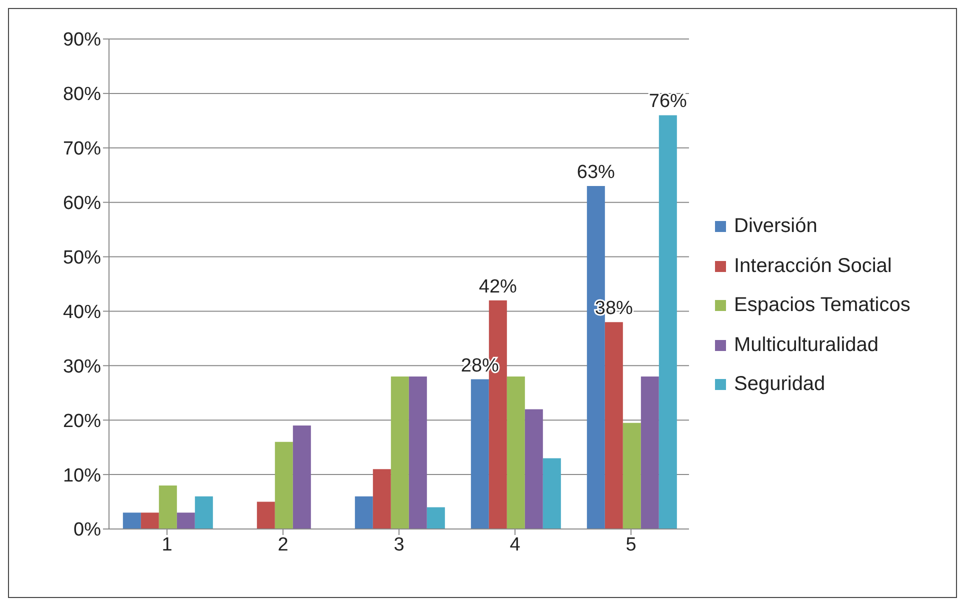  Describe the element at coordinates (82, 149) in the screenshot. I see `y-tick-label: 70%` at that location.